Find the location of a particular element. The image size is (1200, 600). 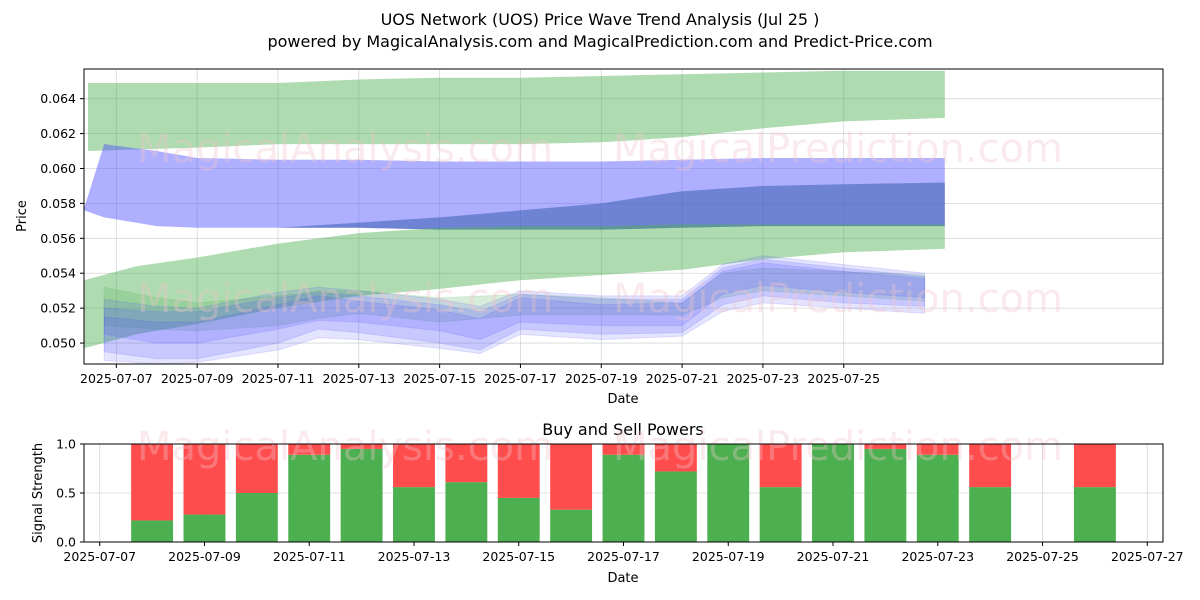

price-y-axis-label: Price is located at coordinates (22, 216).